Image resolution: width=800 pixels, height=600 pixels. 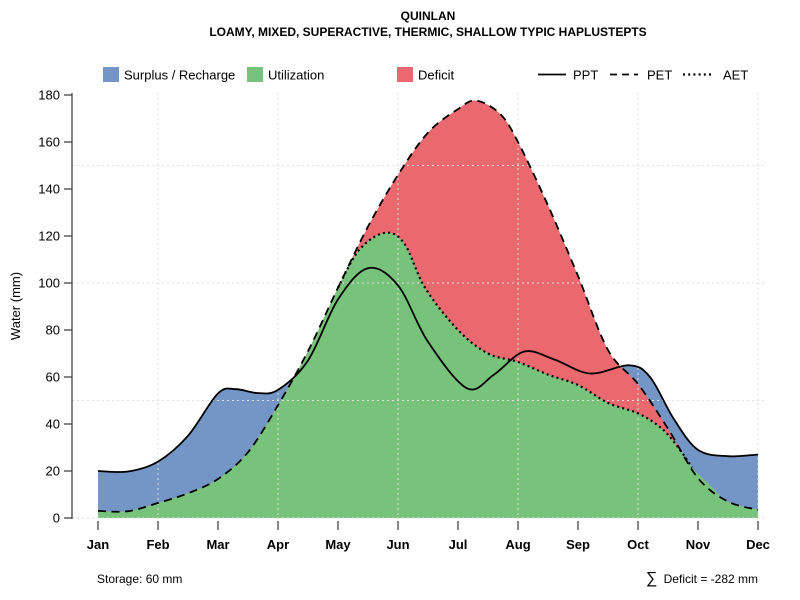 What do you see at coordinates (338, 544) in the screenshot?
I see `x-tick-label: May` at bounding box center [338, 544].